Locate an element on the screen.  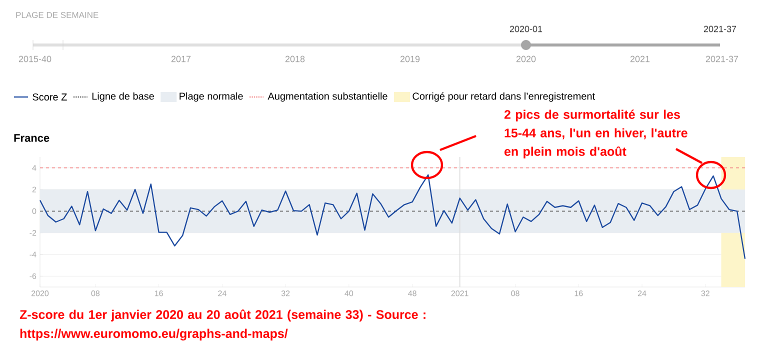
text: PLAGE DE SEMAINE is located at coordinates (57, 15).